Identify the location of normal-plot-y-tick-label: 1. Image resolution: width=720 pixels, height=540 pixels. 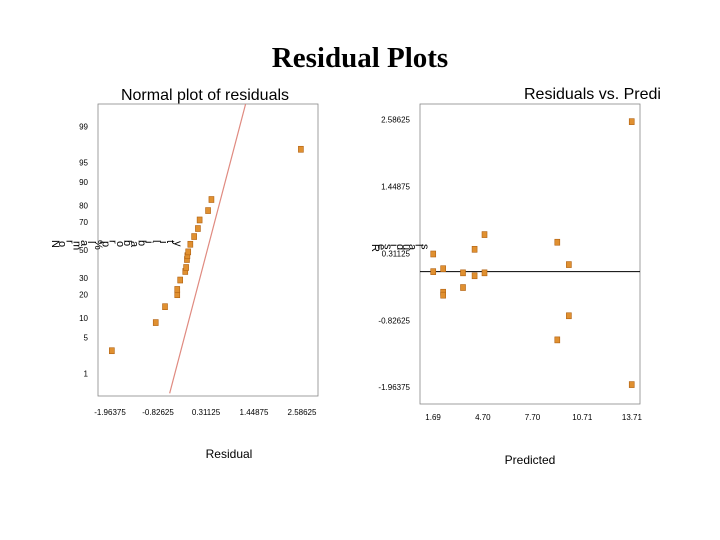
(86, 374).